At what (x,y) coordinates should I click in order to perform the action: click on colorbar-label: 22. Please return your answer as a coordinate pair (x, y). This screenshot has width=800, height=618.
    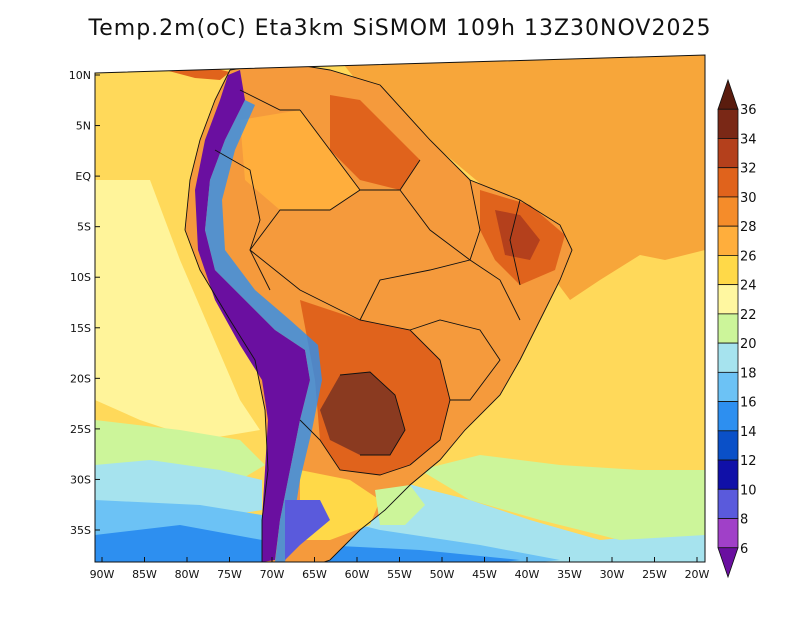
    Looking at the image, I should click on (748, 315).